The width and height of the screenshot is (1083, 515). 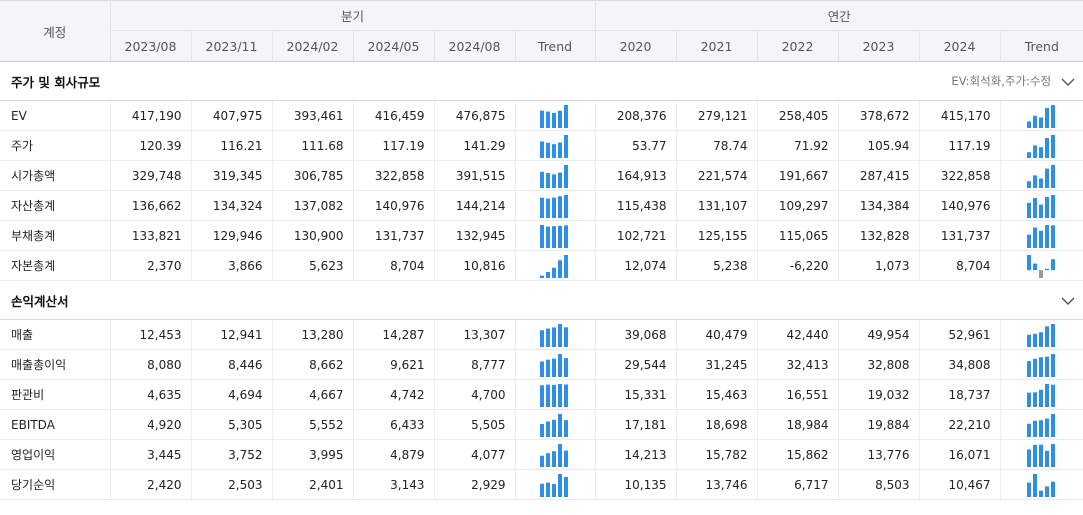 I want to click on quarter-value: 306,785, so click(x=313, y=175).